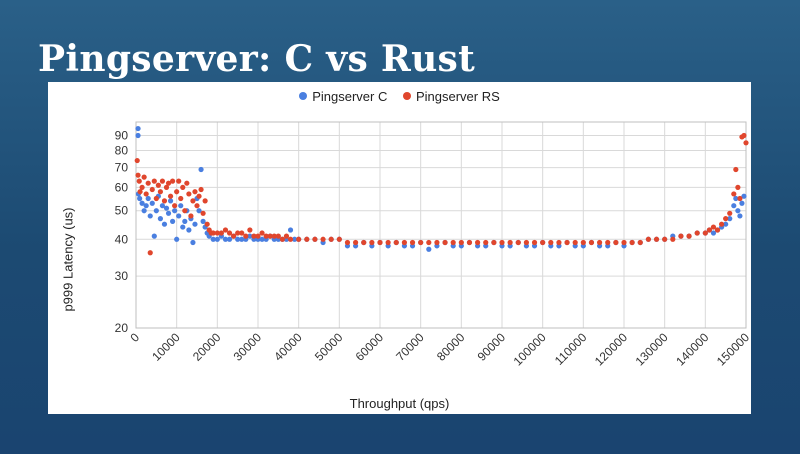 Image resolution: width=800 pixels, height=454 pixels. I want to click on y-tick-label: 30, so click(122, 276).